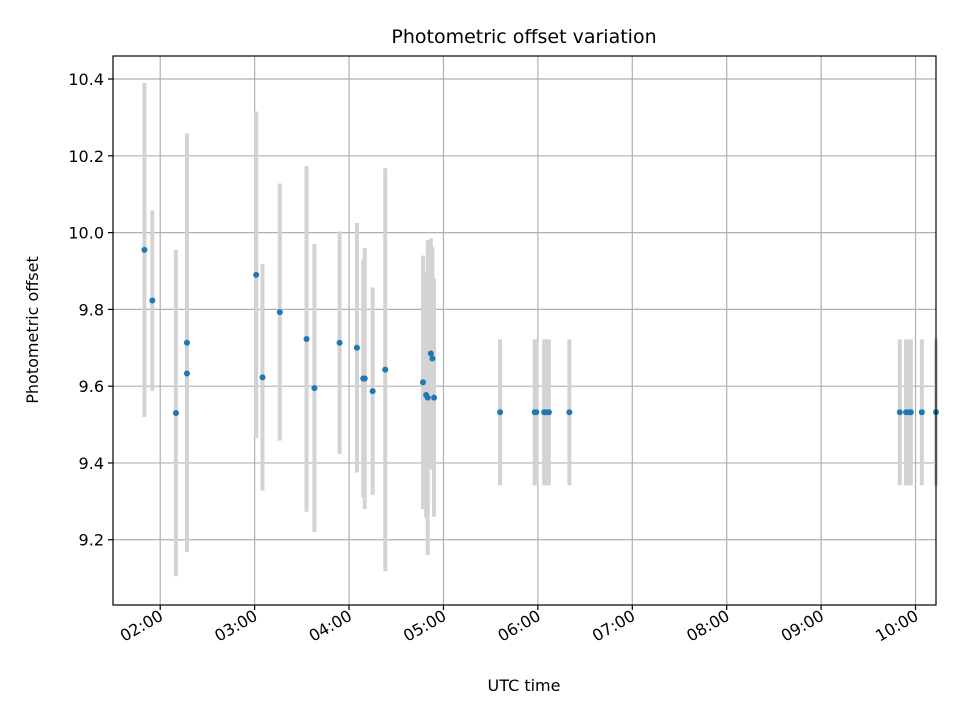  What do you see at coordinates (32, 330) in the screenshot?
I see `y-axis-label: Photometric offset` at bounding box center [32, 330].